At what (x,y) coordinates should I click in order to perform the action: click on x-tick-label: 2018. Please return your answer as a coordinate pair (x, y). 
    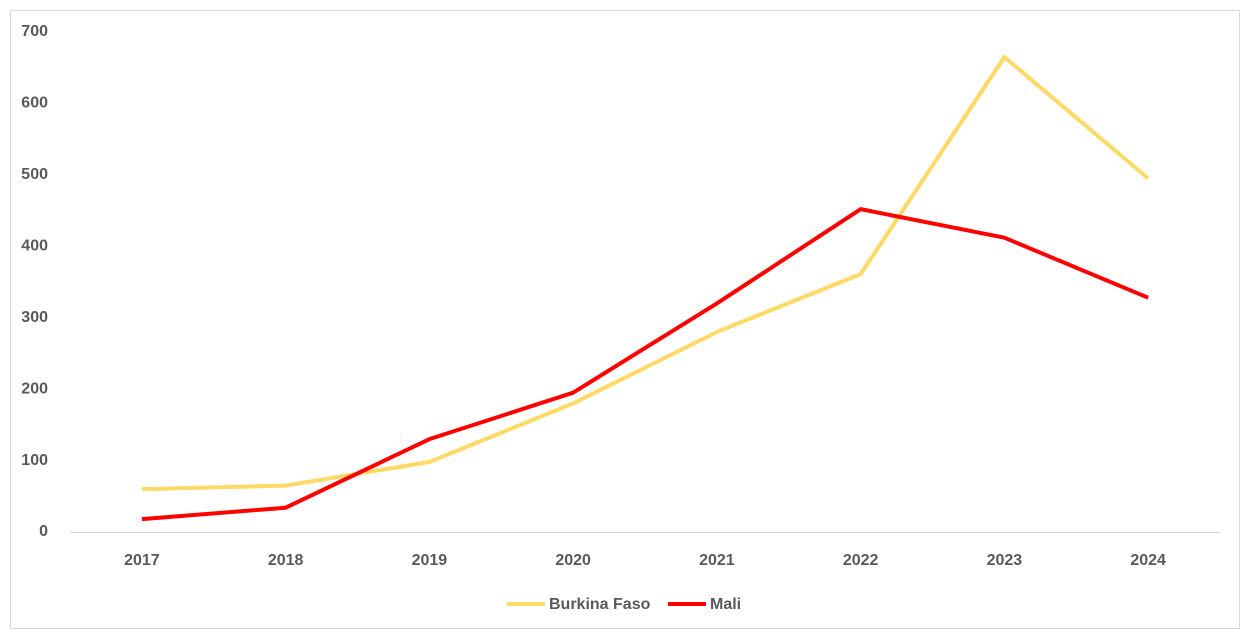
    Looking at the image, I should click on (286, 560).